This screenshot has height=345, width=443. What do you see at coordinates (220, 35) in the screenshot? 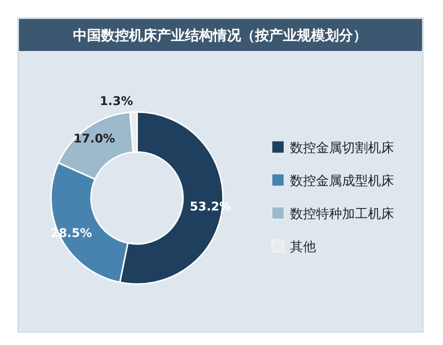
I see `chart-title: 中国数控机床产业结构情况（按产业规模划分）` at bounding box center [220, 35].